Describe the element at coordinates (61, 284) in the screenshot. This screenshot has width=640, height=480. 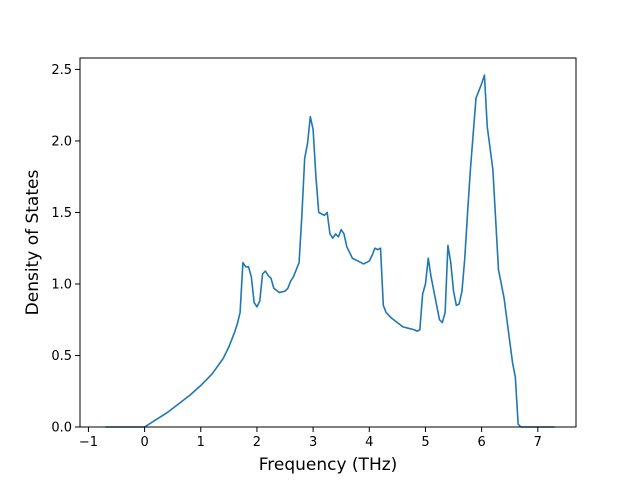
I see `y-tick-label: 1.0` at that location.